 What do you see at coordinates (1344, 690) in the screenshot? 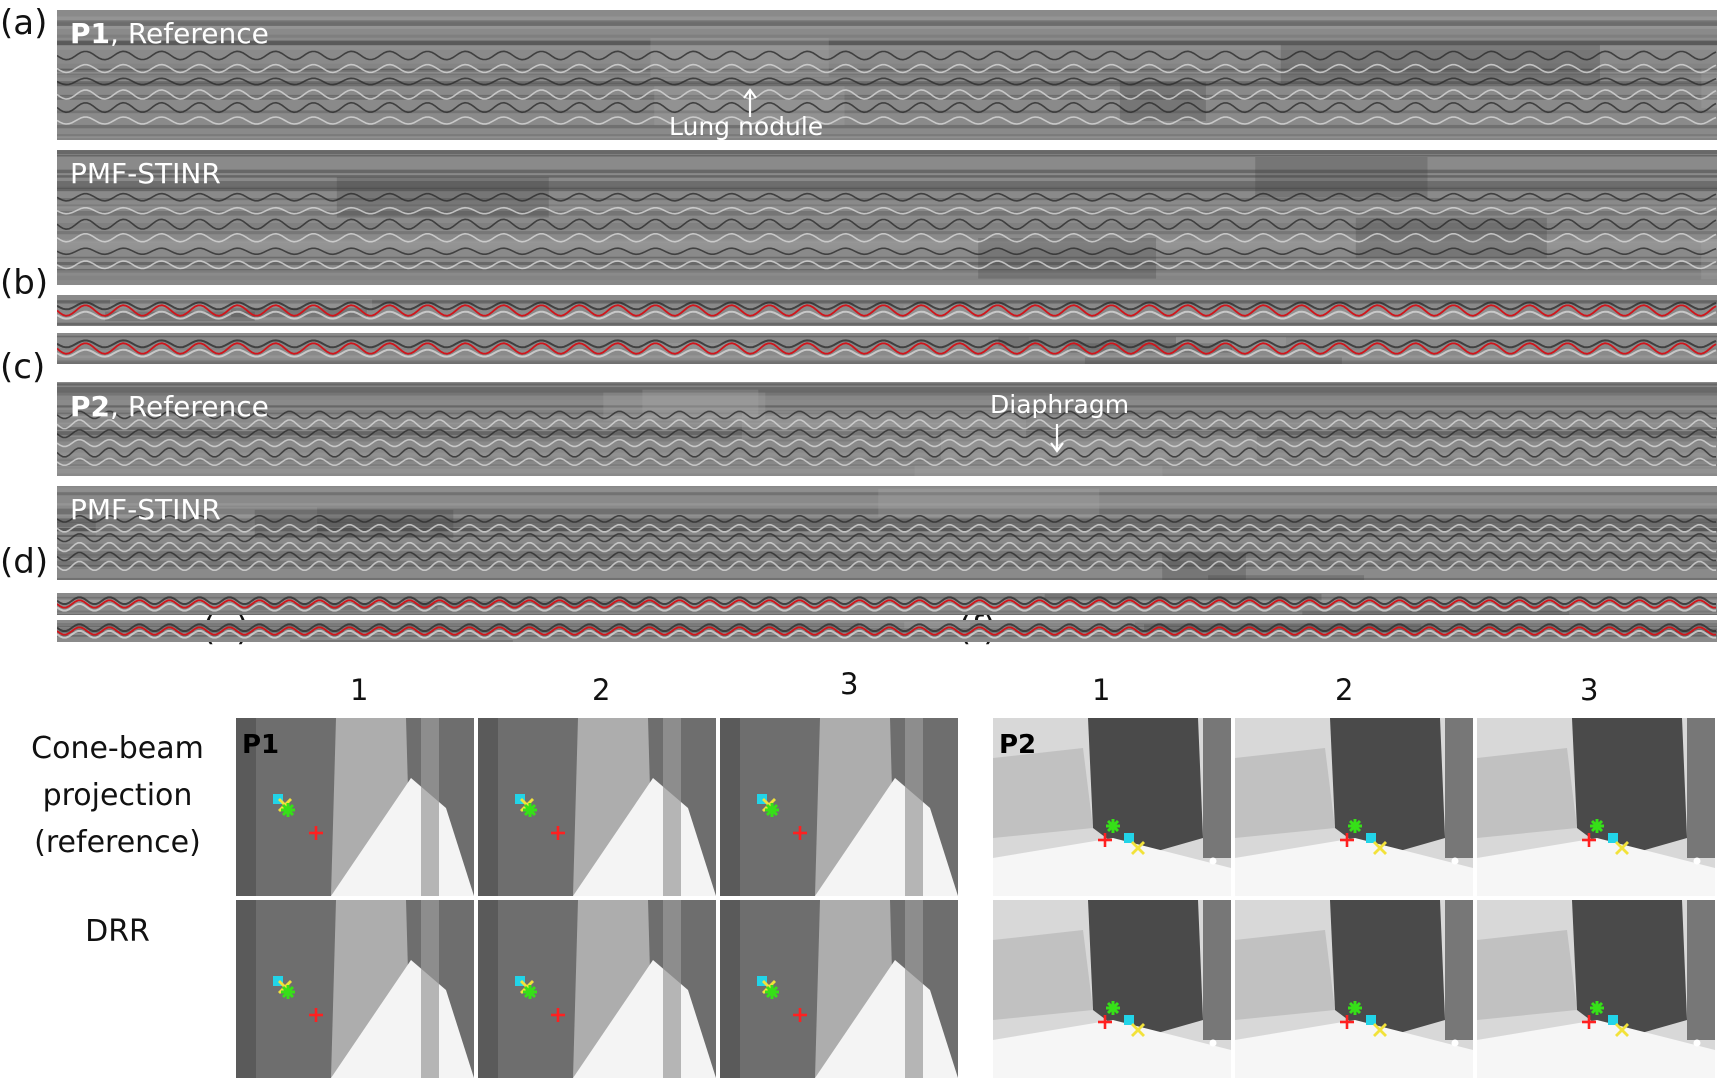
I see `f-column-2: 2` at bounding box center [1344, 690].